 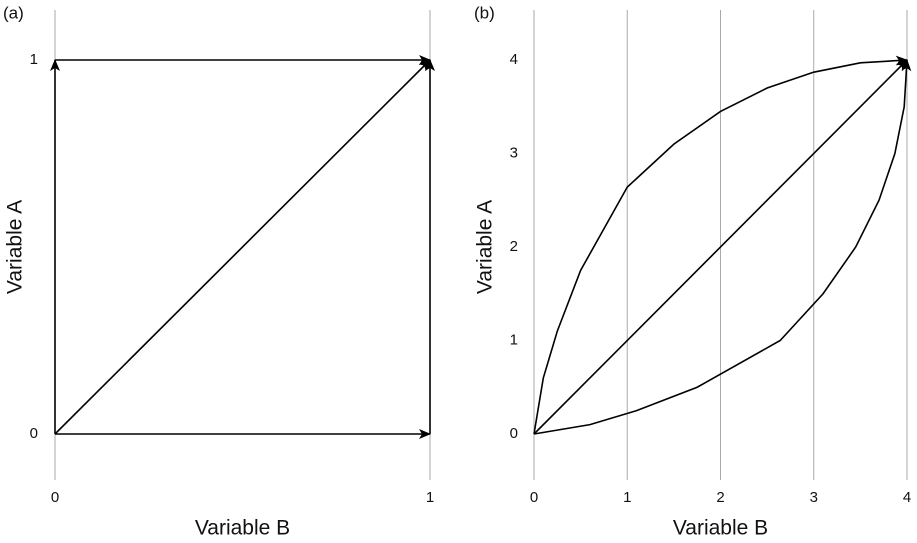 What do you see at coordinates (514, 152) in the screenshot?
I see `y-tick-label: 3` at bounding box center [514, 152].